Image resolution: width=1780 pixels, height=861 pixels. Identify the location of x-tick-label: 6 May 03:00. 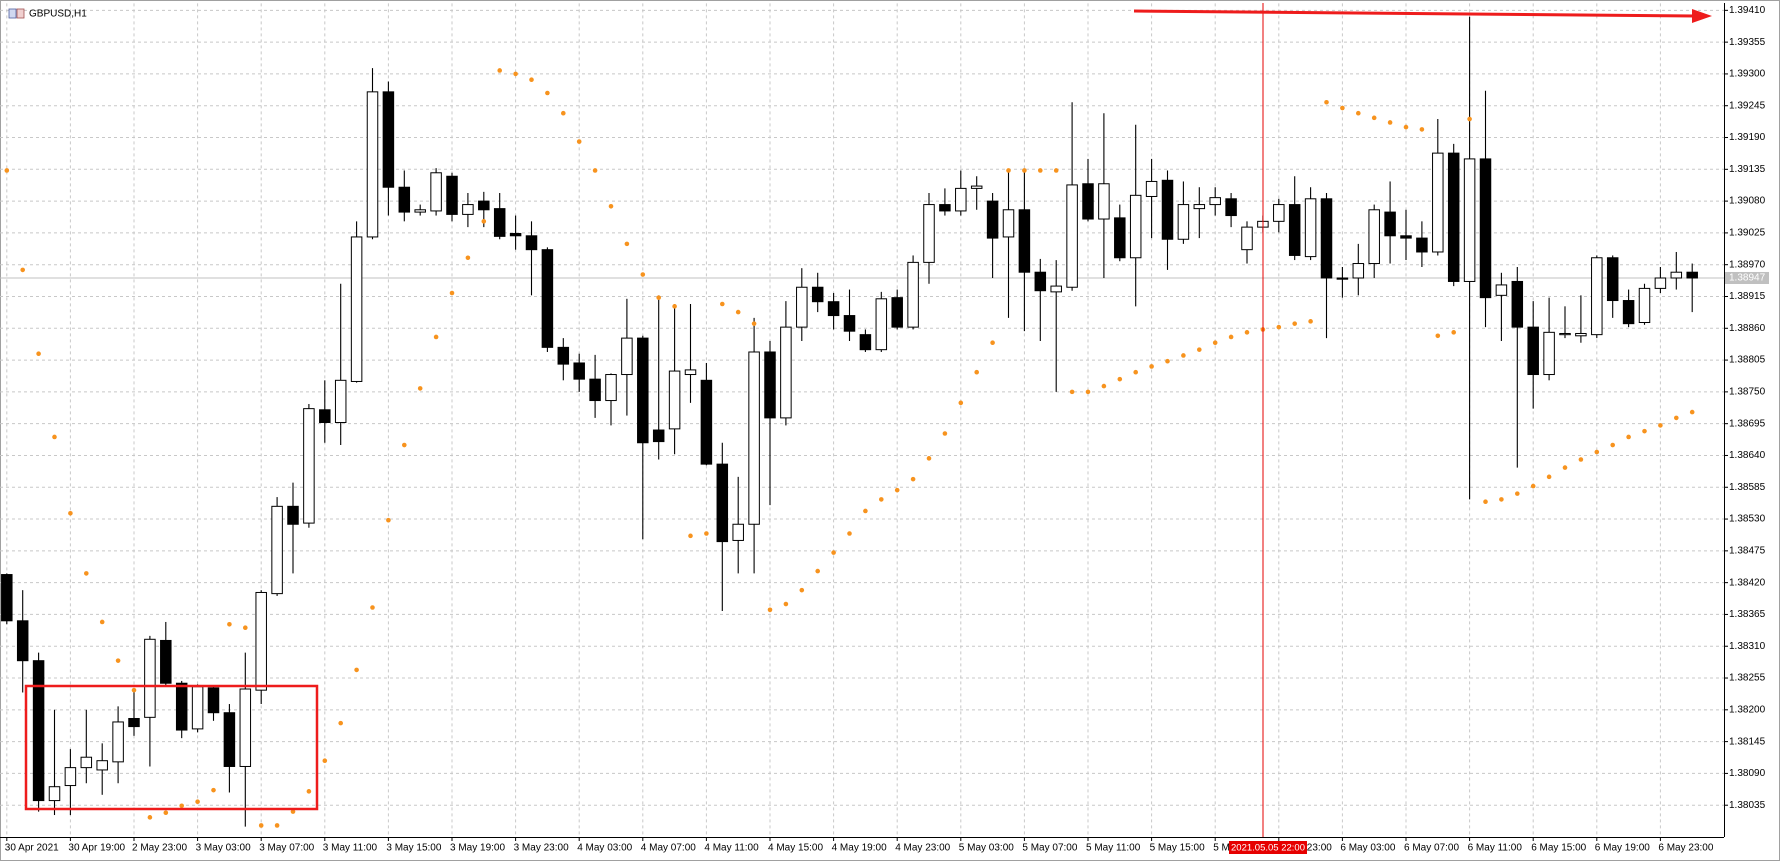
(1367, 848).